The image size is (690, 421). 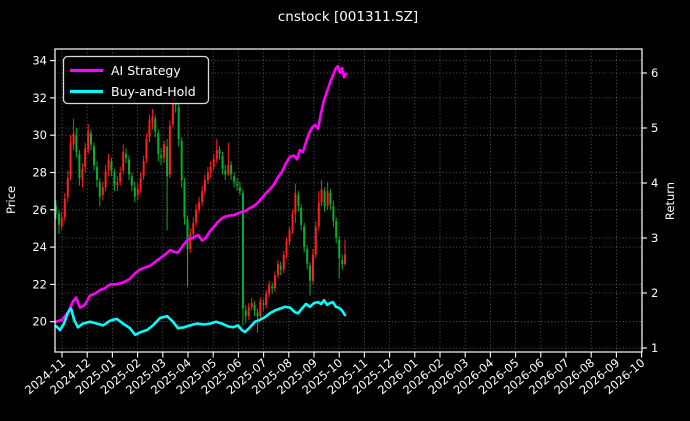 What do you see at coordinates (200, 317) in the screenshot?
I see `buy-and-hold-line` at bounding box center [200, 317].